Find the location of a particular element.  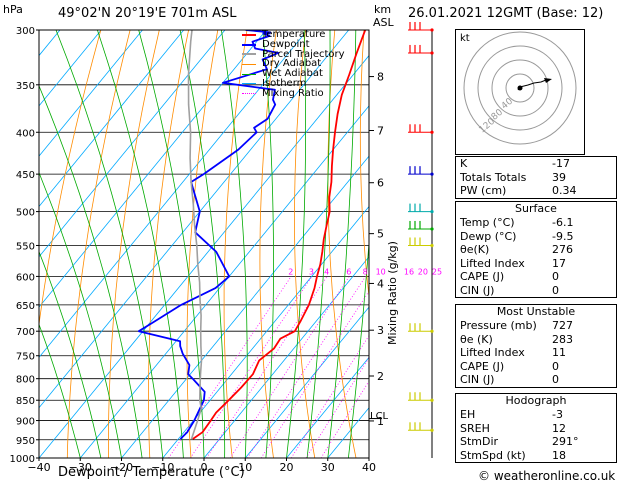

km-tick-label: 2 is located at coordinates (380, 376).